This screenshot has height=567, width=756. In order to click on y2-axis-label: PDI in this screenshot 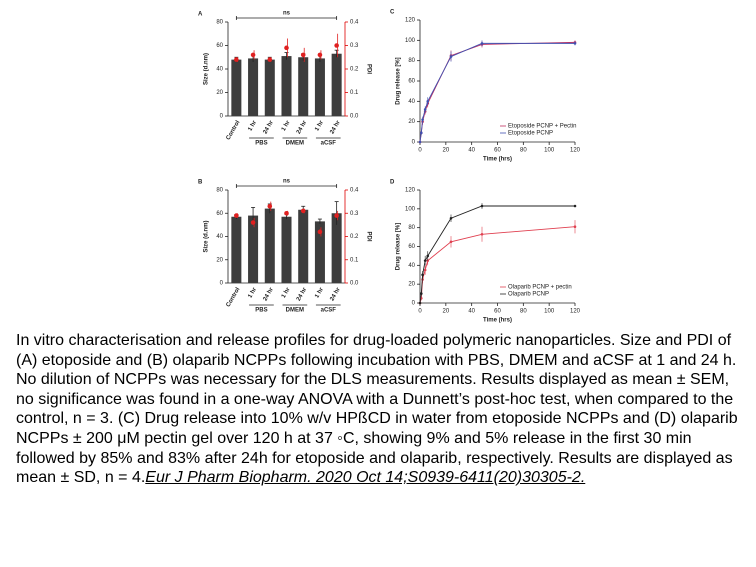, I will do `click(368, 69)`.